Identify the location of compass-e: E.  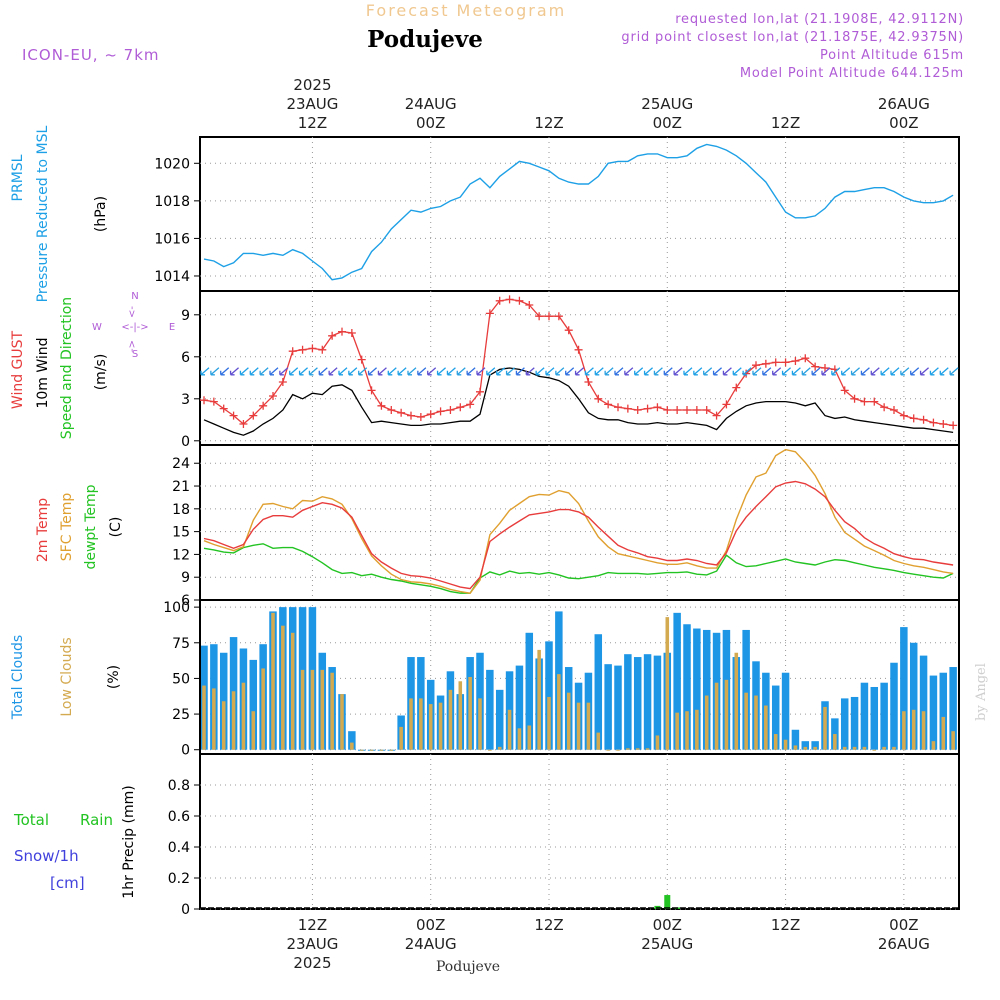
(172, 327).